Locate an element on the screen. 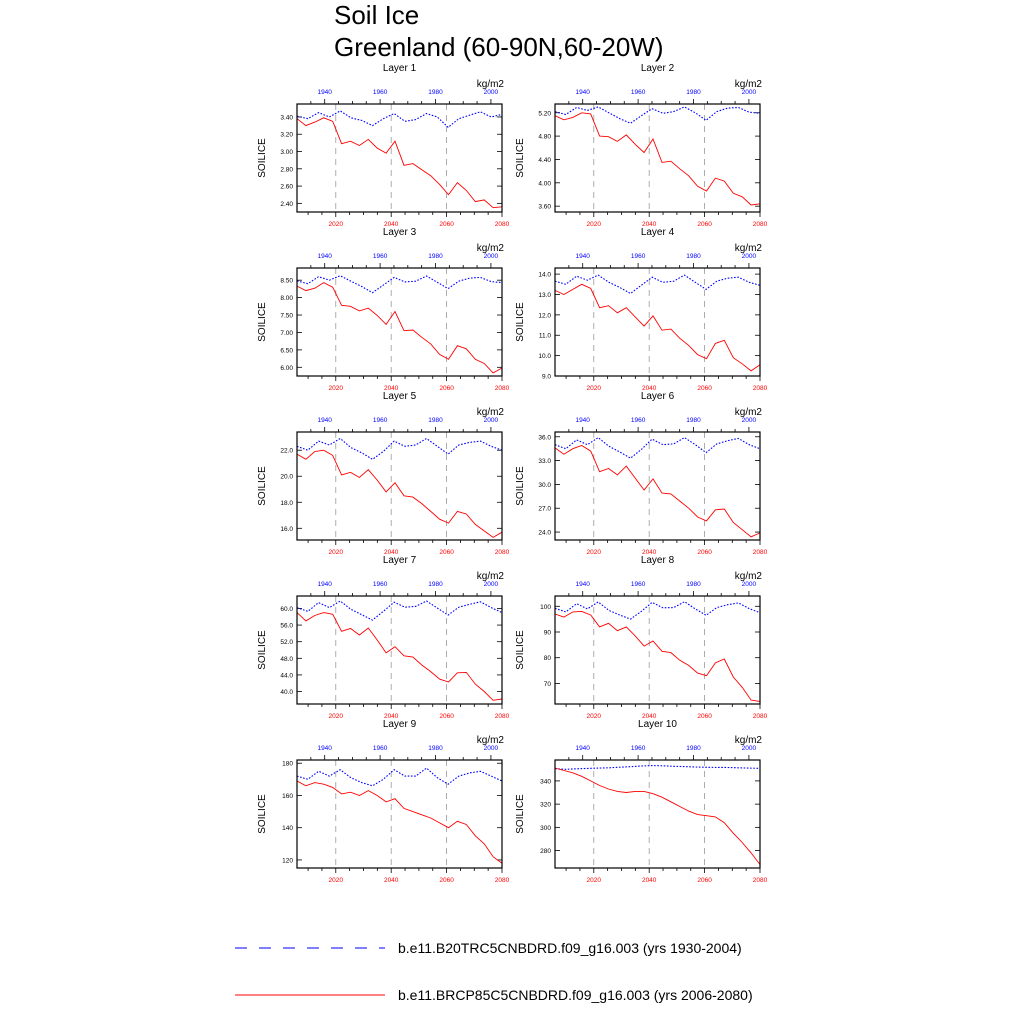 The width and height of the screenshot is (1024, 1024). y-tick-label: 52.0 is located at coordinates (286, 642).